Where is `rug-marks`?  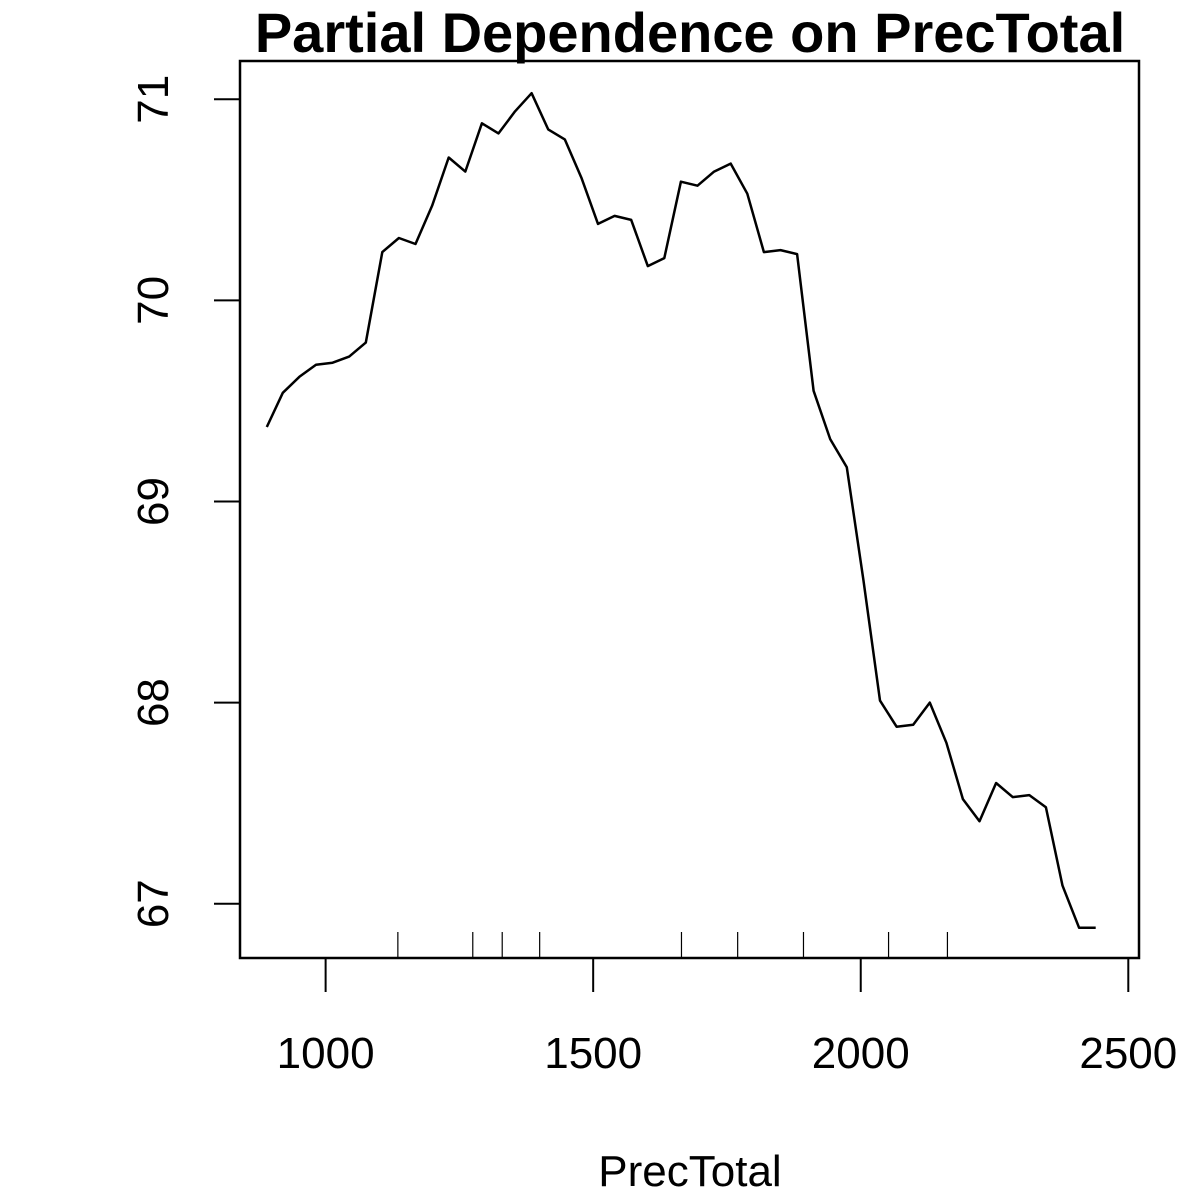 rug-marks is located at coordinates (673, 945).